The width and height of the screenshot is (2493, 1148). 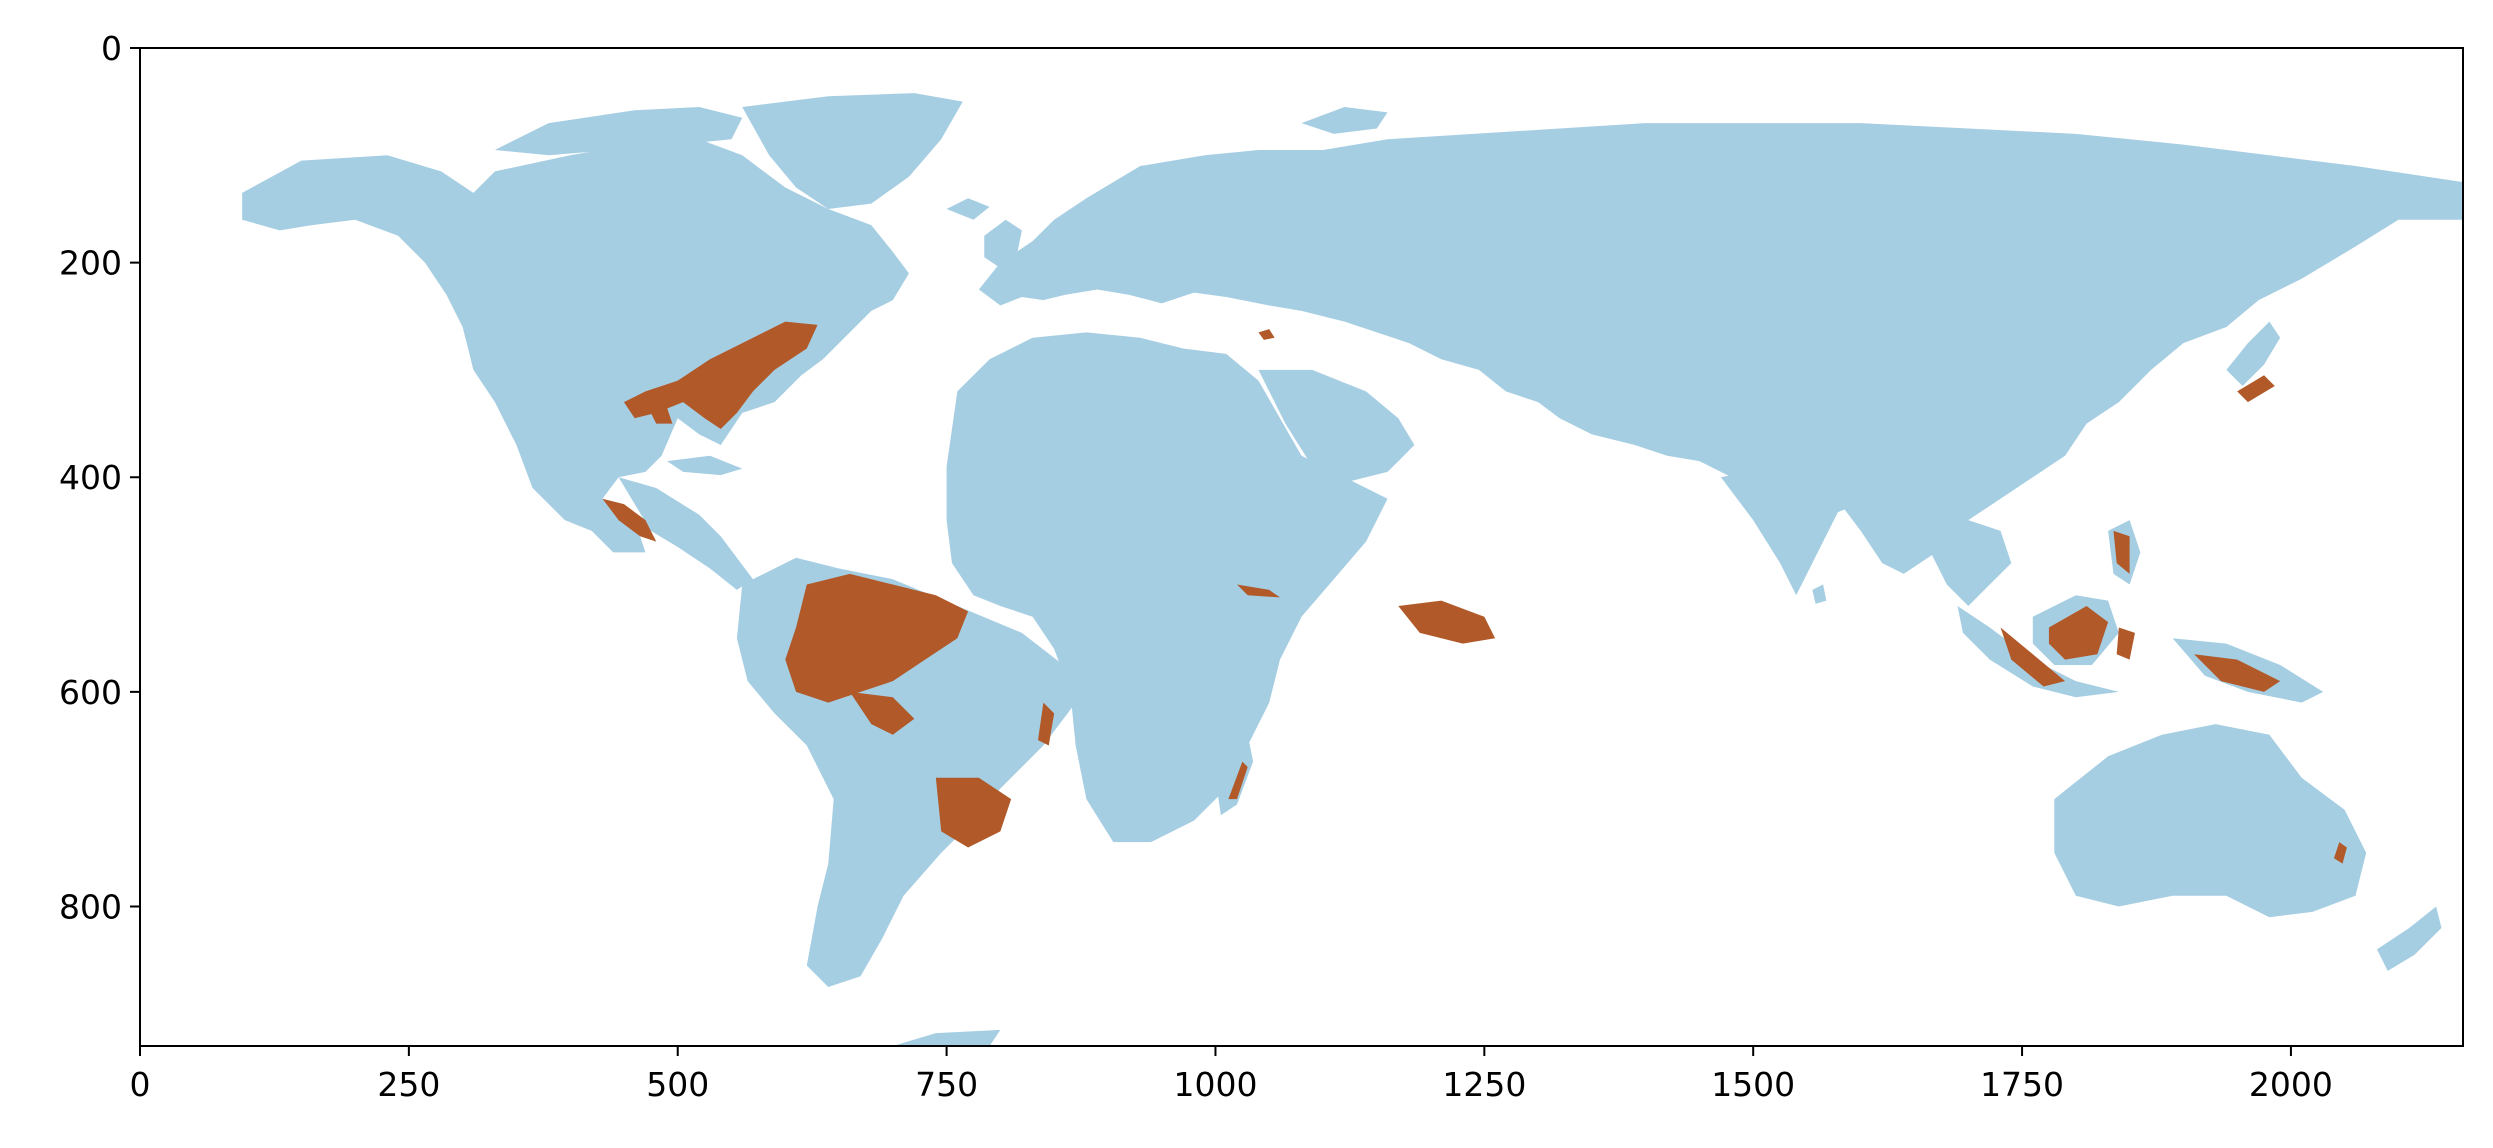 What do you see at coordinates (1484, 1084) in the screenshot?
I see `x-tick-label: 1250` at bounding box center [1484, 1084].